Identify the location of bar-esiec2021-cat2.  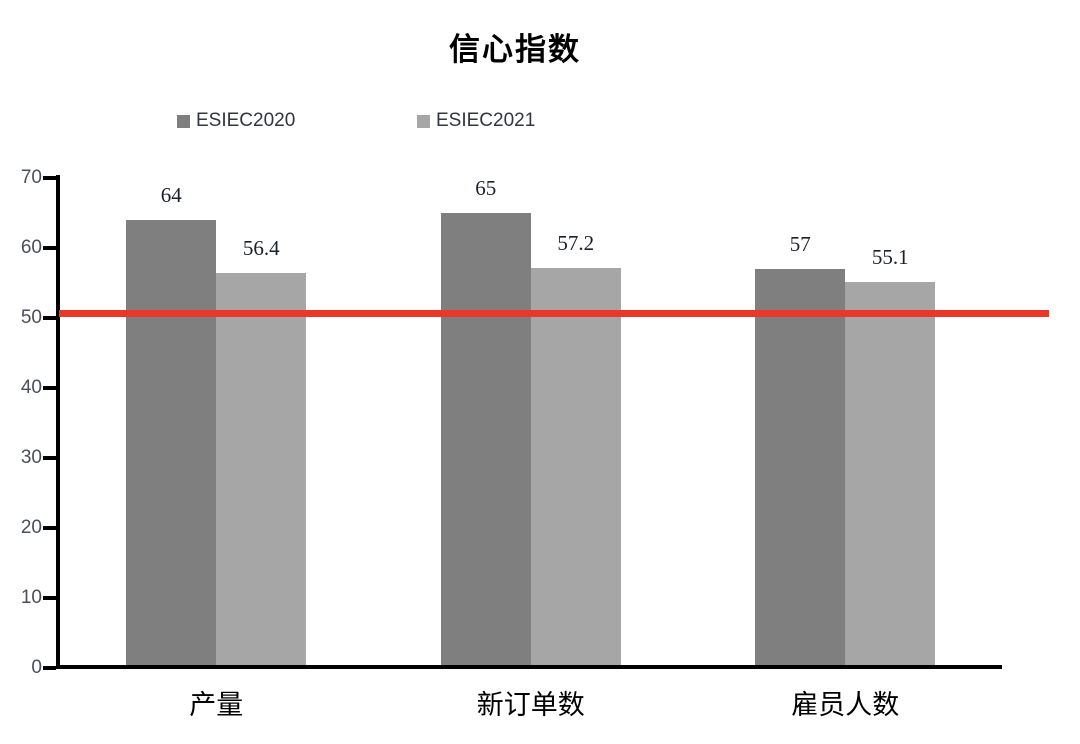
(575, 467).